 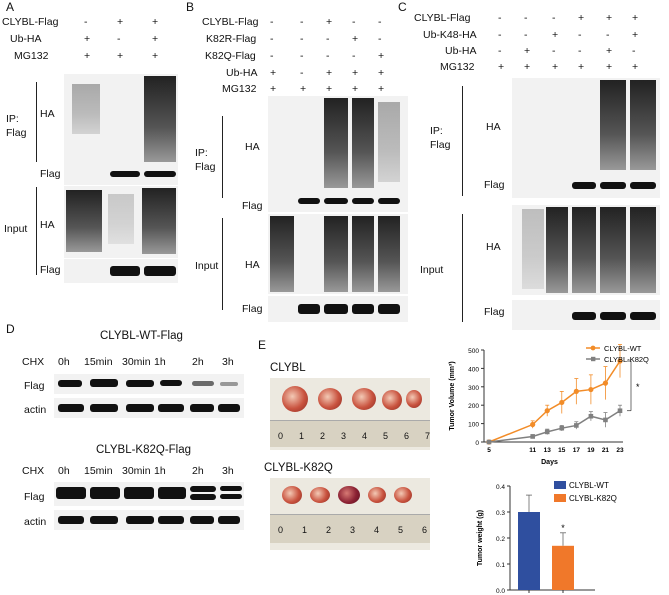 I want to click on y-tick-label: 100, so click(x=473, y=425).